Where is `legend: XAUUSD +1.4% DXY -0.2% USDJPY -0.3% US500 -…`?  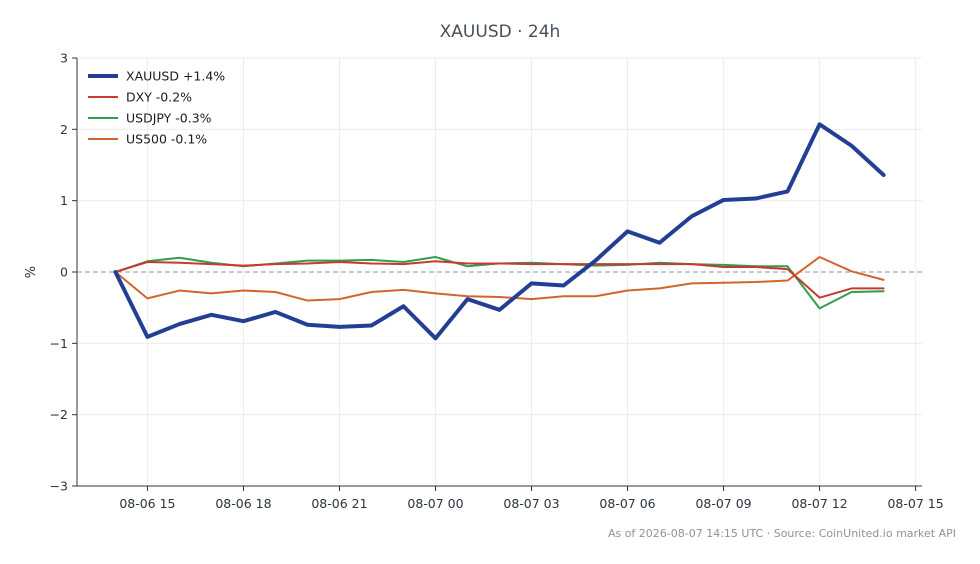 legend: XAUUSD +1.4% DXY -0.2% USDJPY -0.3% US500 -… is located at coordinates (156, 108).